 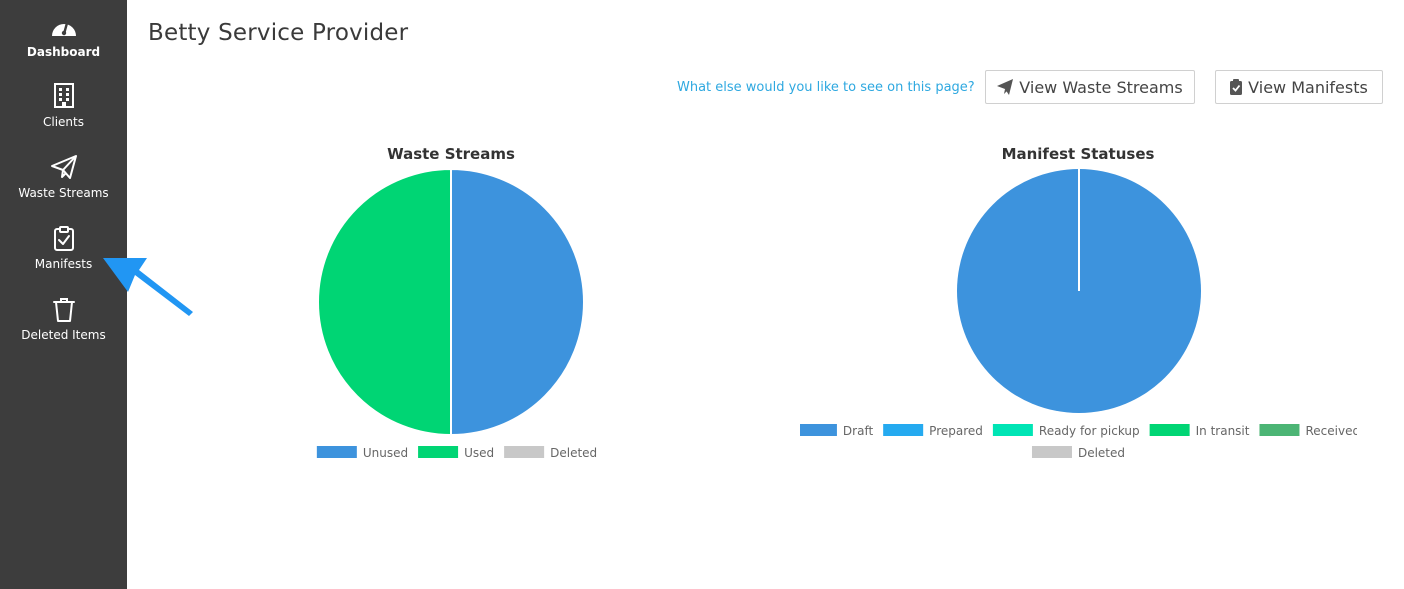 What do you see at coordinates (1308, 87) in the screenshot?
I see `view-manifests-label: View Manifests` at bounding box center [1308, 87].